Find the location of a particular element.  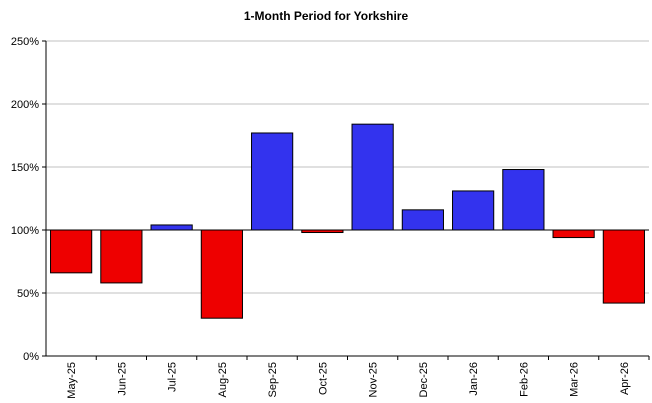

x-tick-label: Nov-25 is located at coordinates (374, 379).